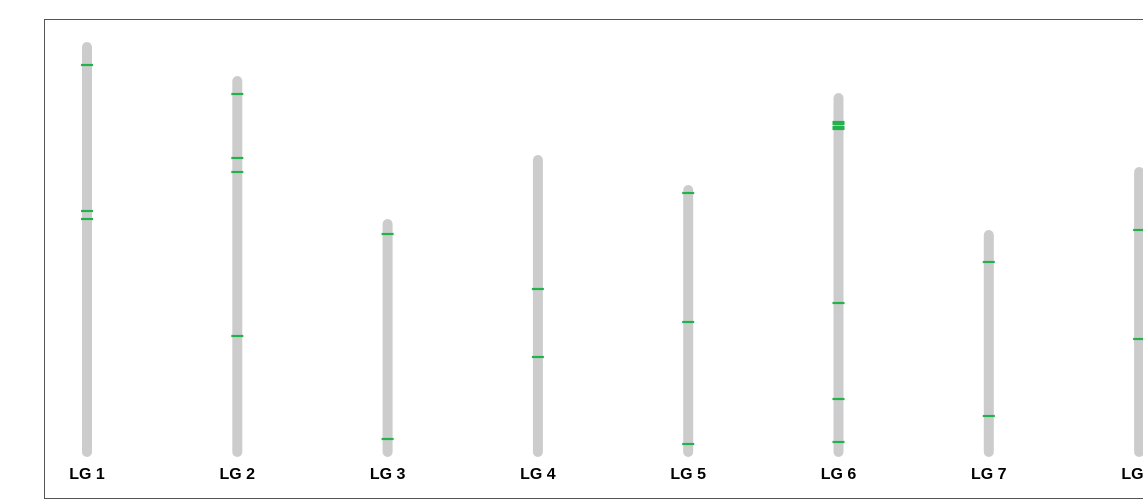  I want to click on linkage-group-label: LG 4, so click(538, 474).